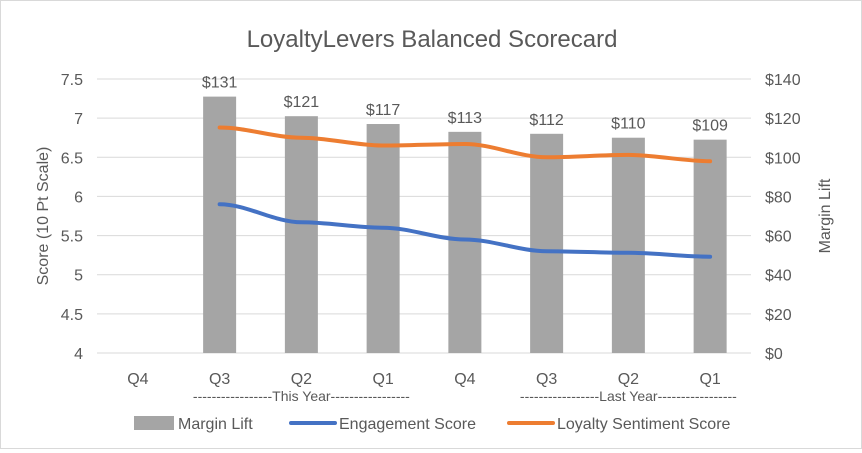 This screenshot has height=453, width=862. I want to click on y-left-tick-label: 6.5, so click(72, 158).